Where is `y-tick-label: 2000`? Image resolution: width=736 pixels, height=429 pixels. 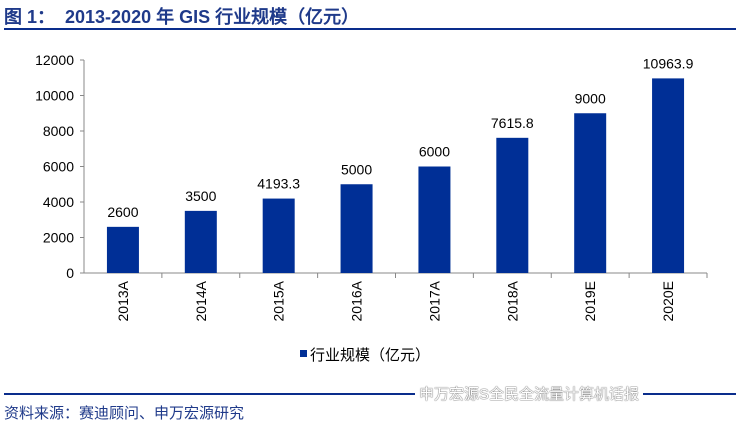
y-tick-label: 2000 is located at coordinates (58, 238).